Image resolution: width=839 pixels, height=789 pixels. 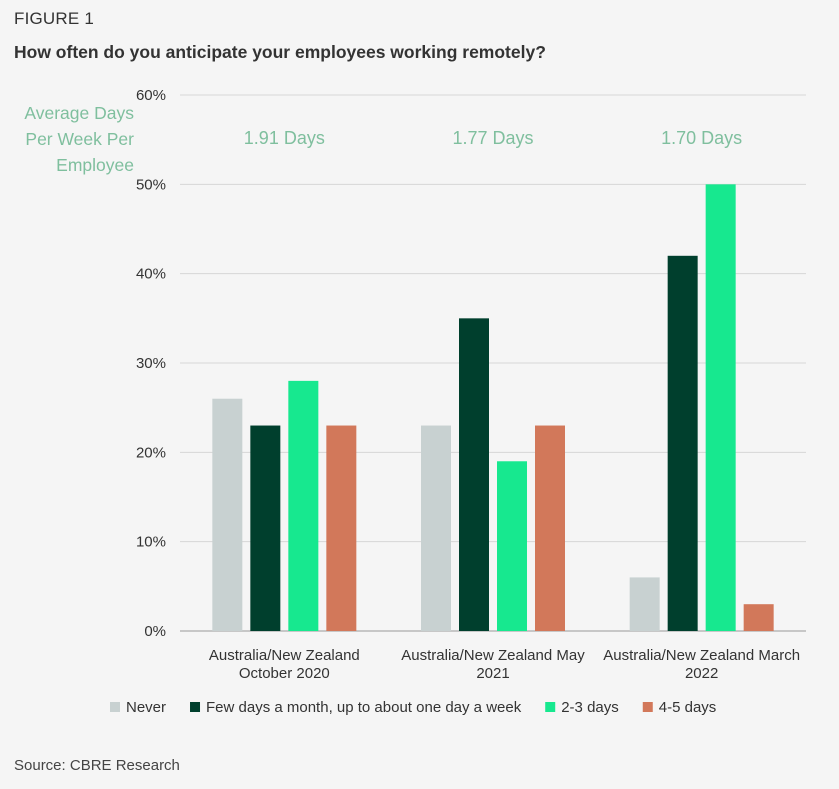 What do you see at coordinates (151, 542) in the screenshot?
I see `y-tick-label: 10%` at bounding box center [151, 542].